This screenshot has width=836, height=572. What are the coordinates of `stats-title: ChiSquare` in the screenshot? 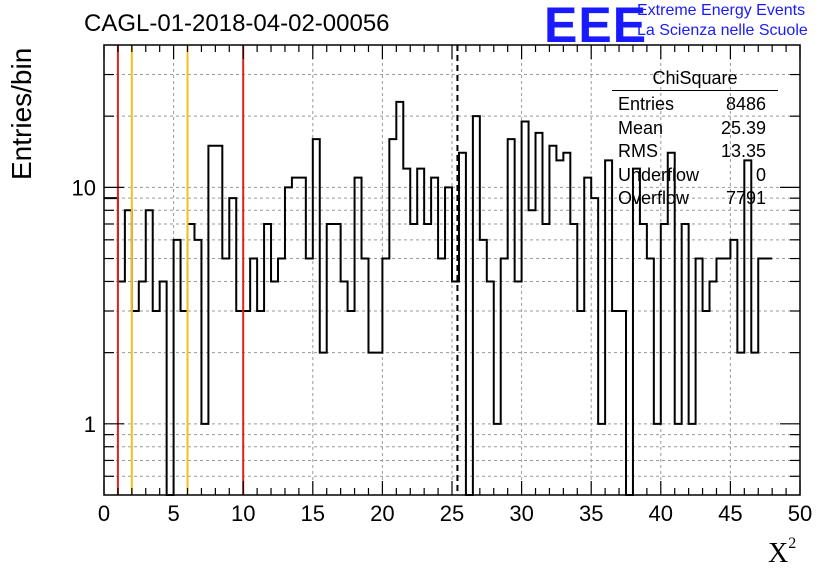 It's located at (695, 79).